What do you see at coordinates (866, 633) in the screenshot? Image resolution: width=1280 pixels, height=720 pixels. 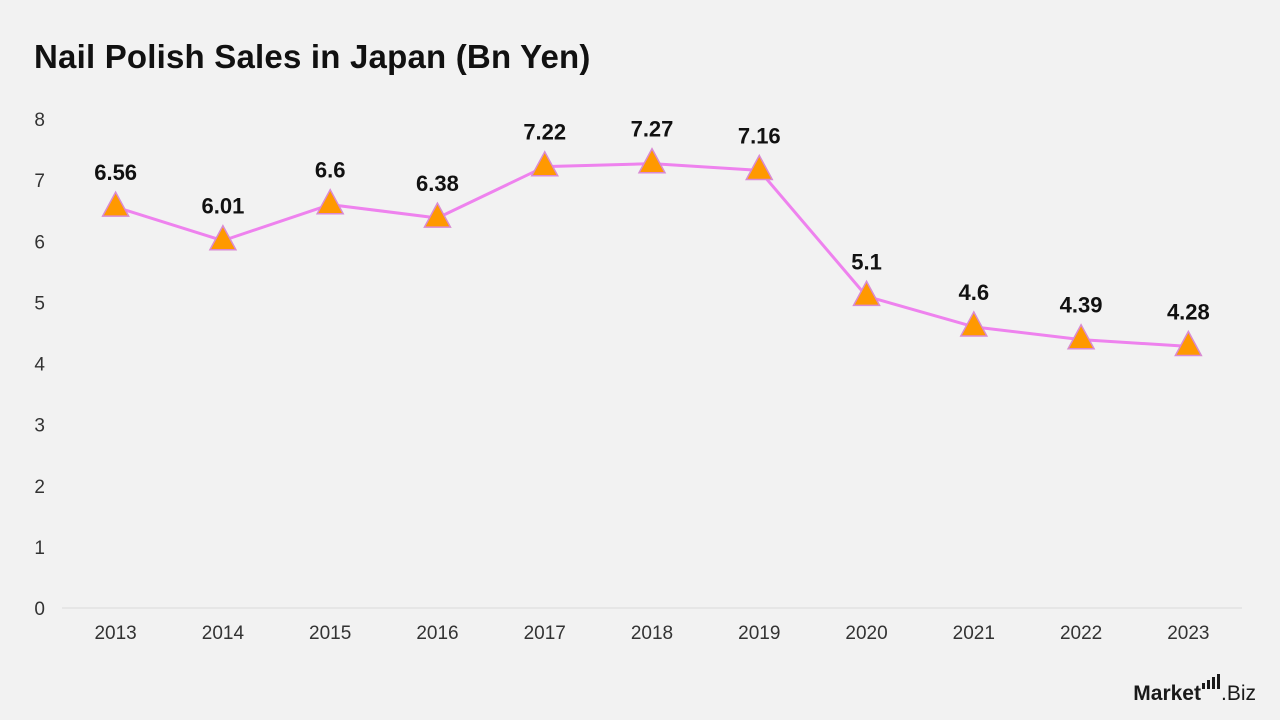 I see `x-tick-label: 2020` at bounding box center [866, 633].